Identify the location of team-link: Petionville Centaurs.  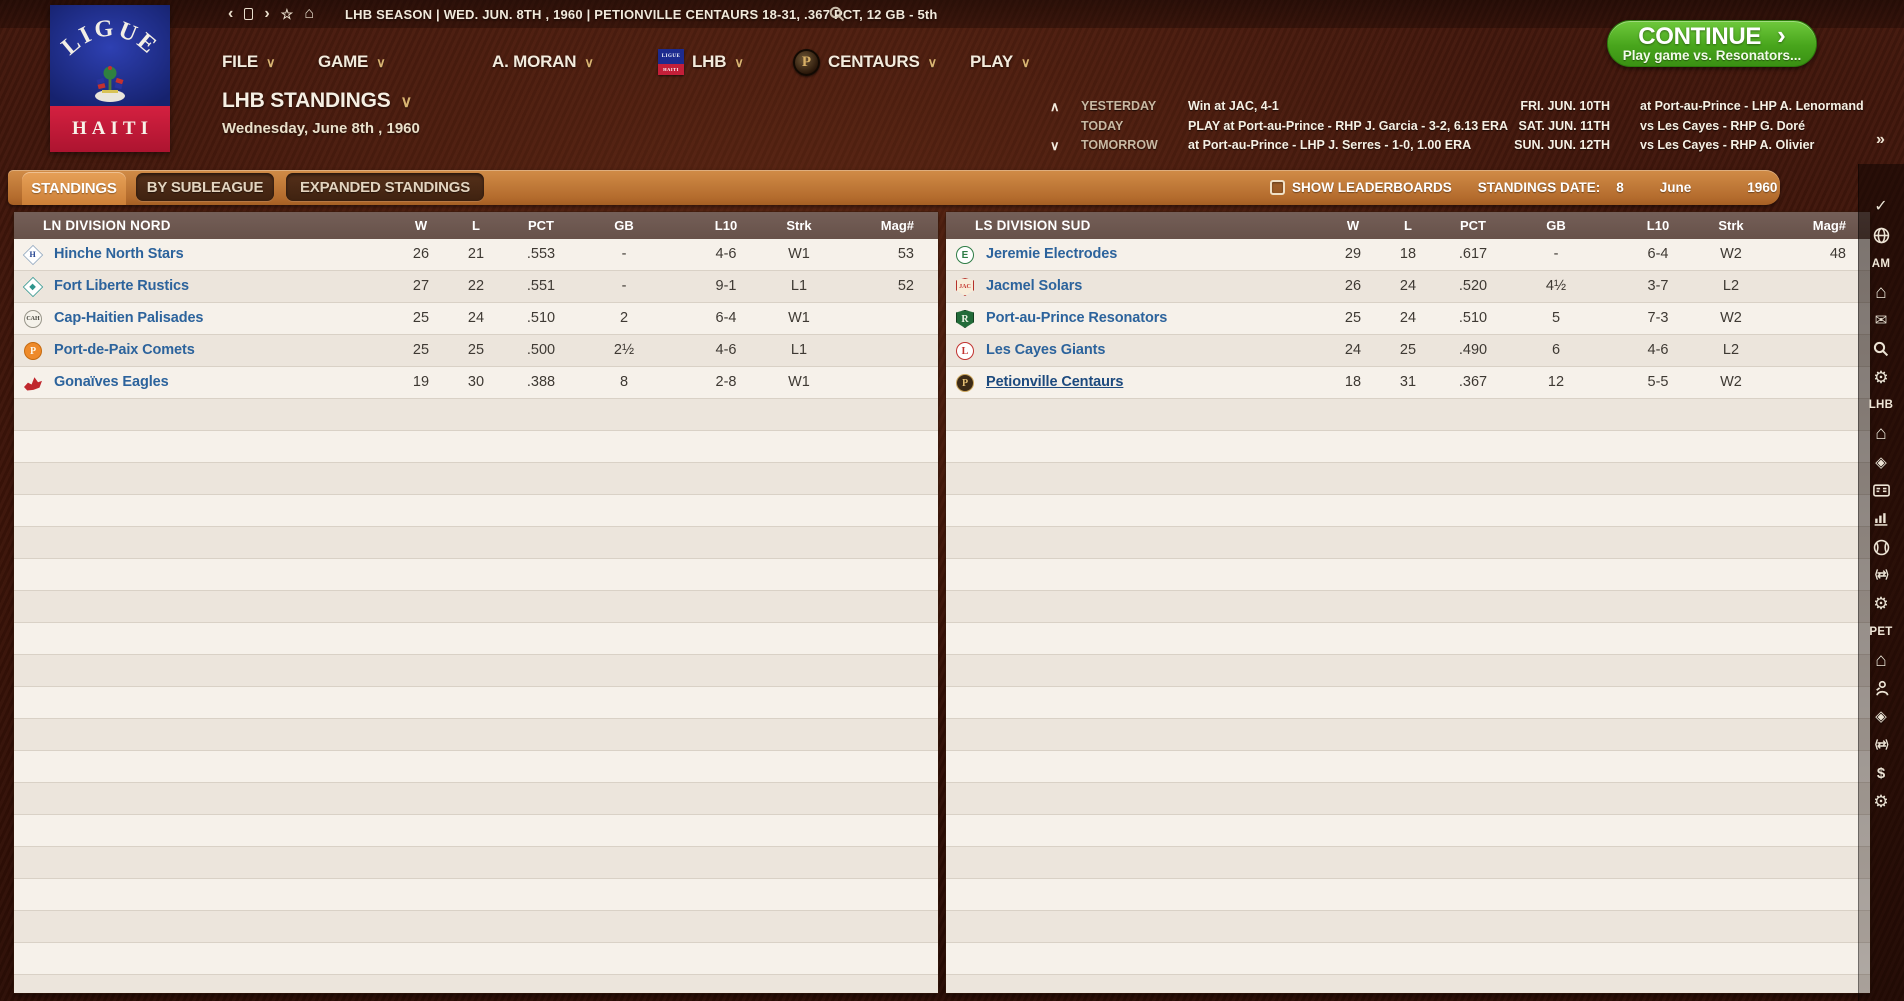
(1055, 382).